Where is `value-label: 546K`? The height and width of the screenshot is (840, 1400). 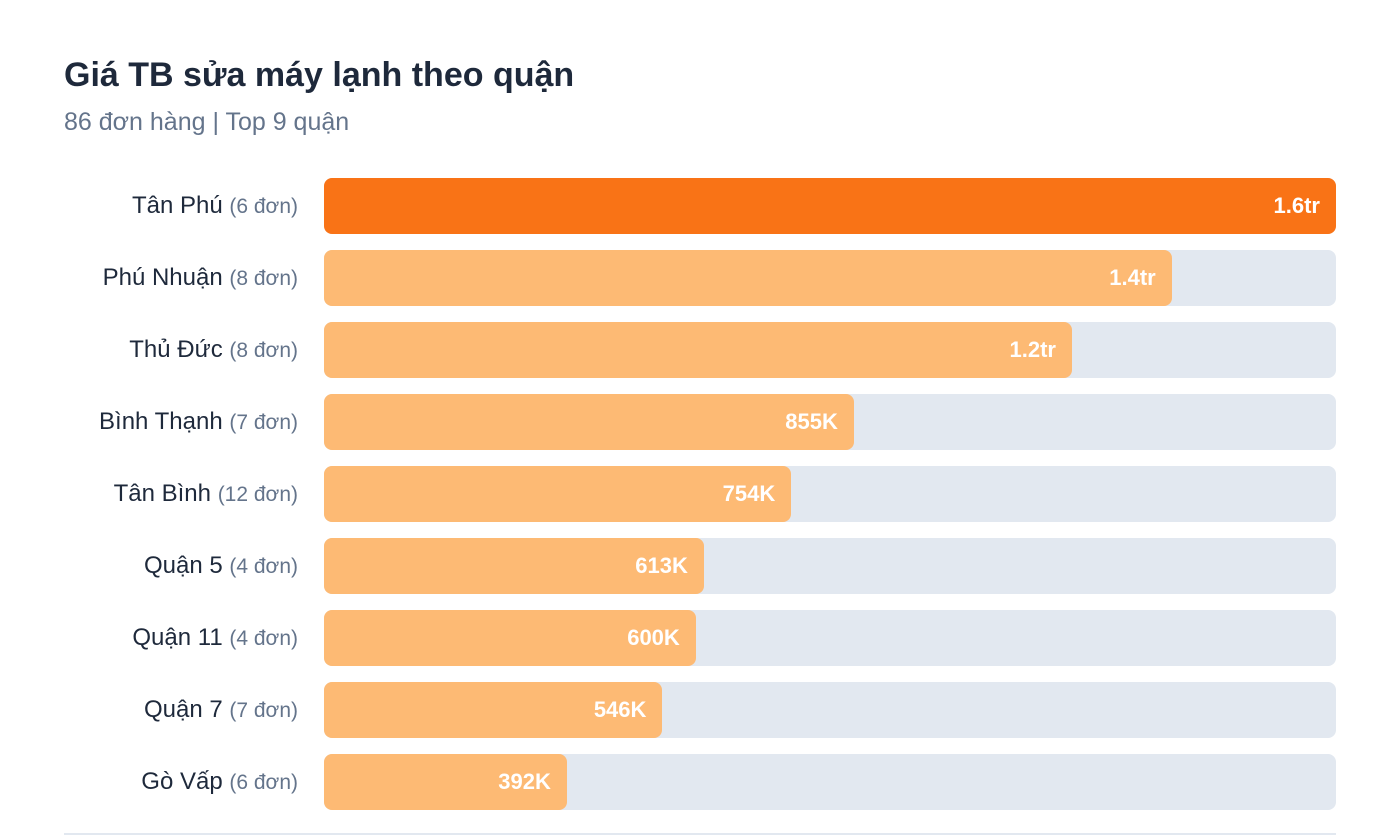 value-label: 546K is located at coordinates (620, 709).